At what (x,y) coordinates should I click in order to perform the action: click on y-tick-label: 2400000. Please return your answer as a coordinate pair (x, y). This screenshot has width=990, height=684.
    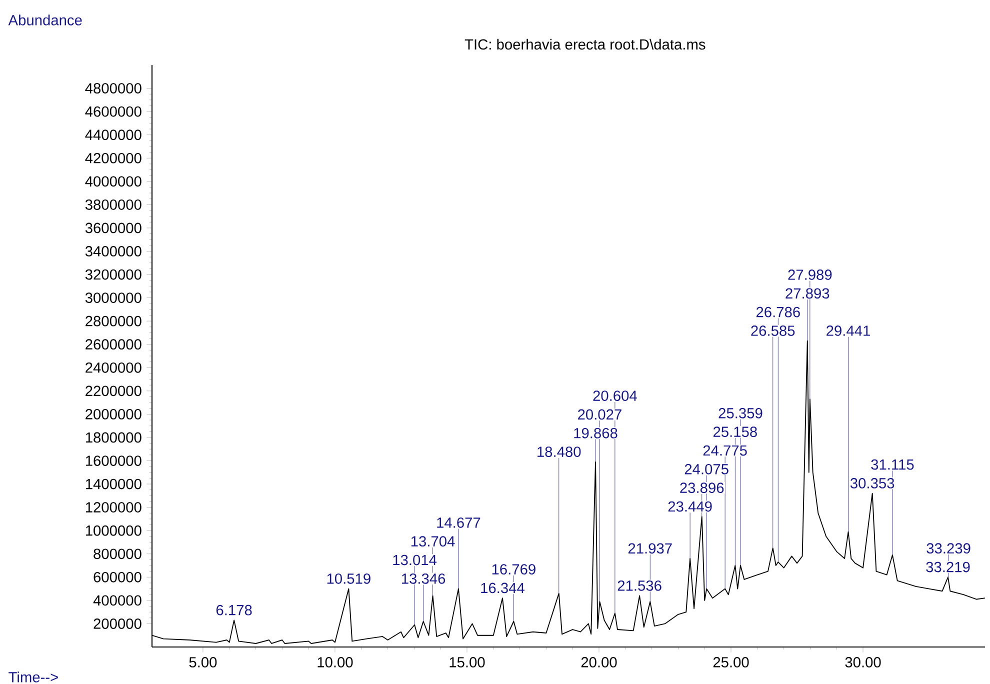
    Looking at the image, I should click on (114, 367).